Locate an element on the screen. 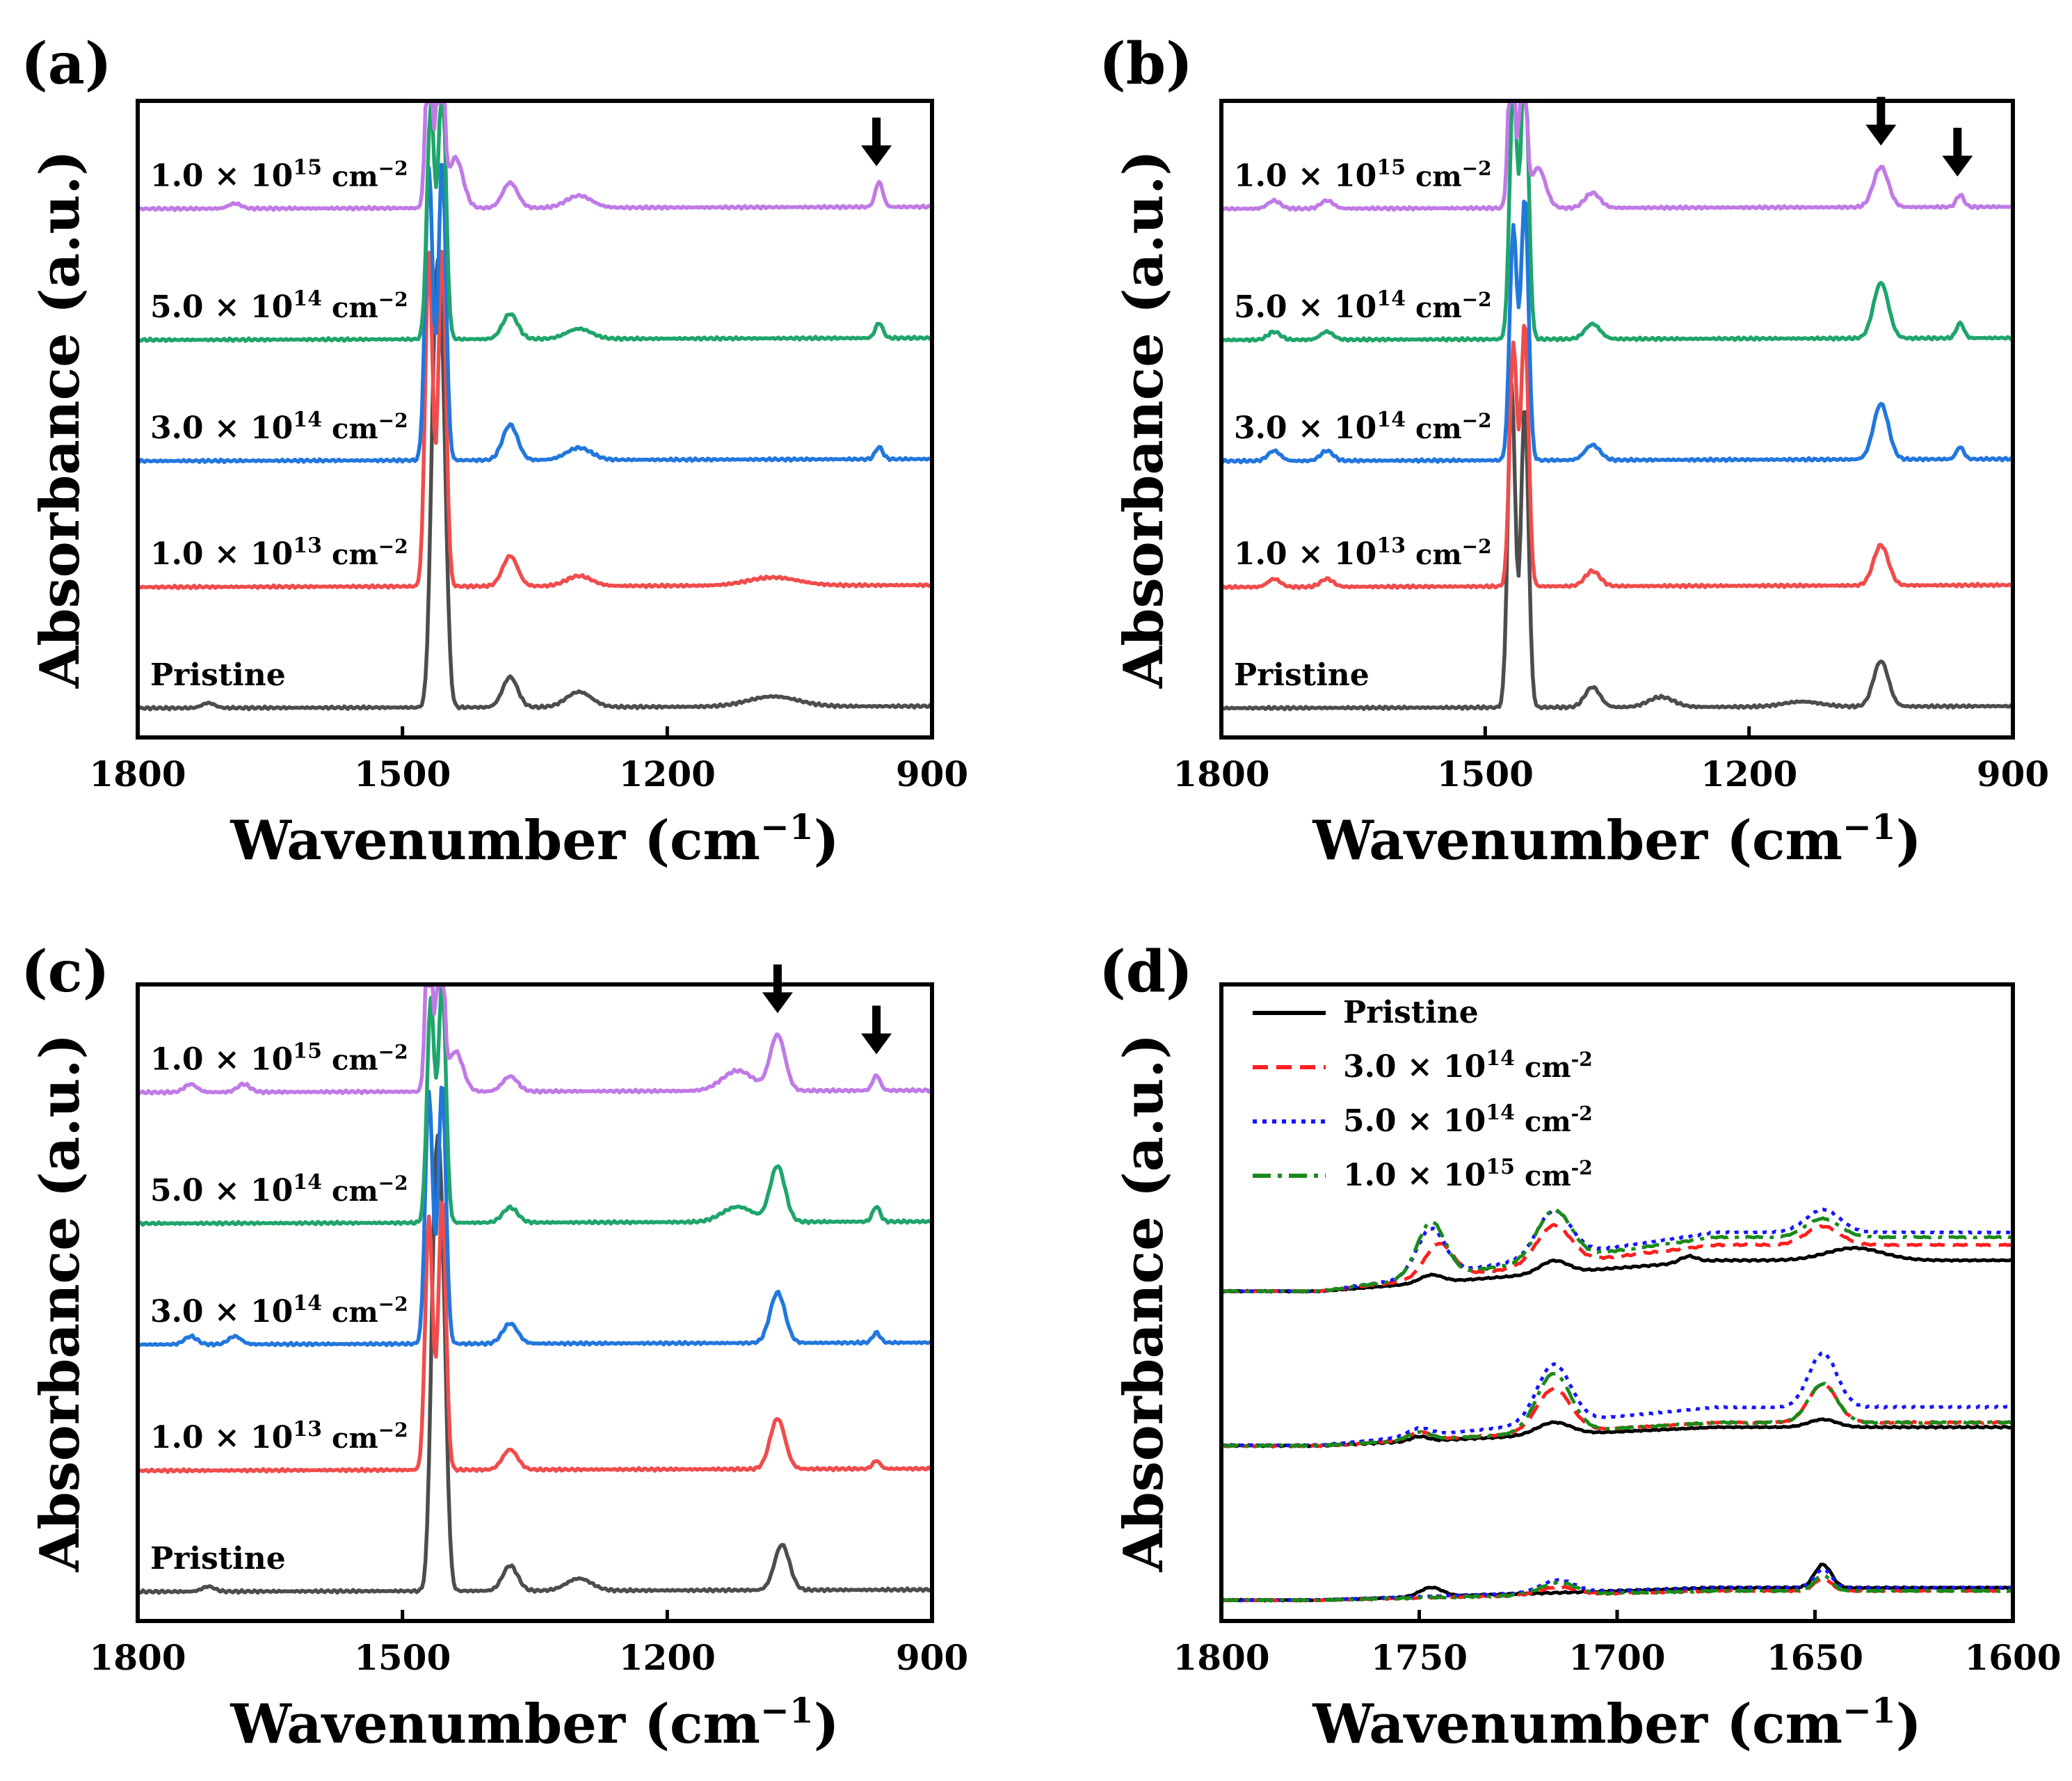  series-label-d5e14: 5.0 × 1014 cm−2 is located at coordinates (279, 1188).